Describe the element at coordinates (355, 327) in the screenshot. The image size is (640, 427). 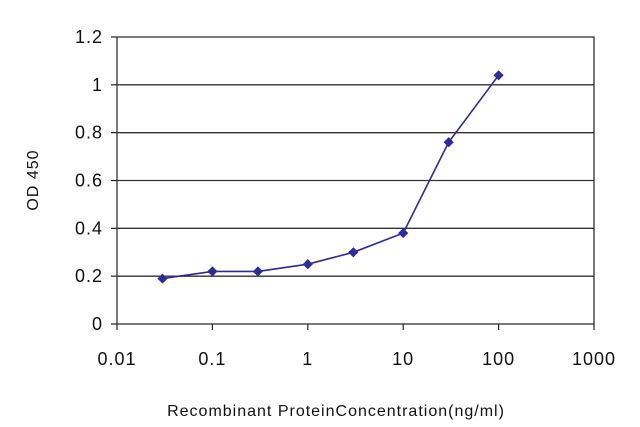
I see `x-axis-ticks` at that location.